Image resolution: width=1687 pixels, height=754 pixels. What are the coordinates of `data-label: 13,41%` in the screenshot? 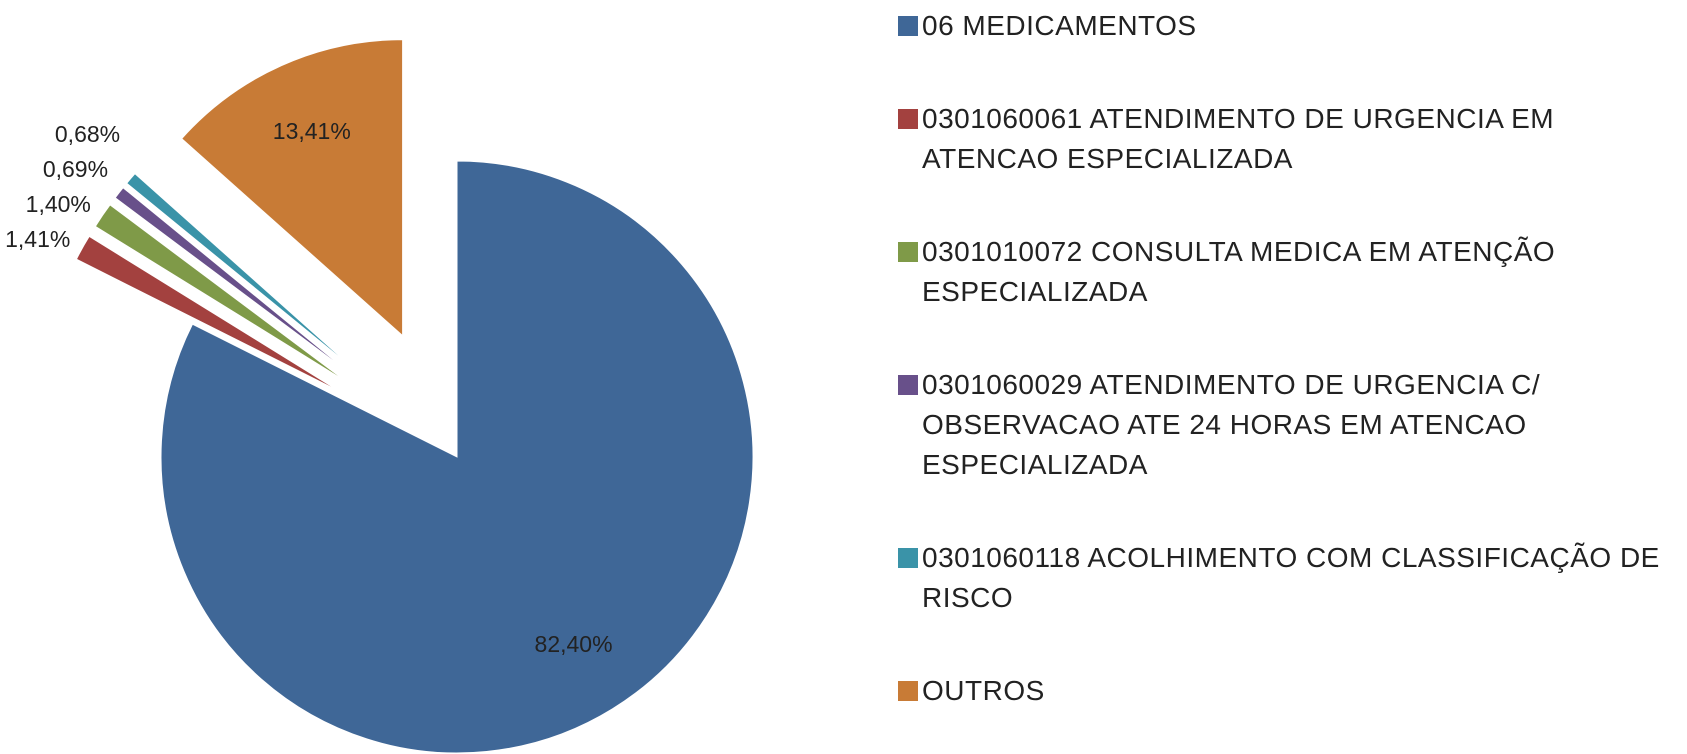 It's located at (312, 131).